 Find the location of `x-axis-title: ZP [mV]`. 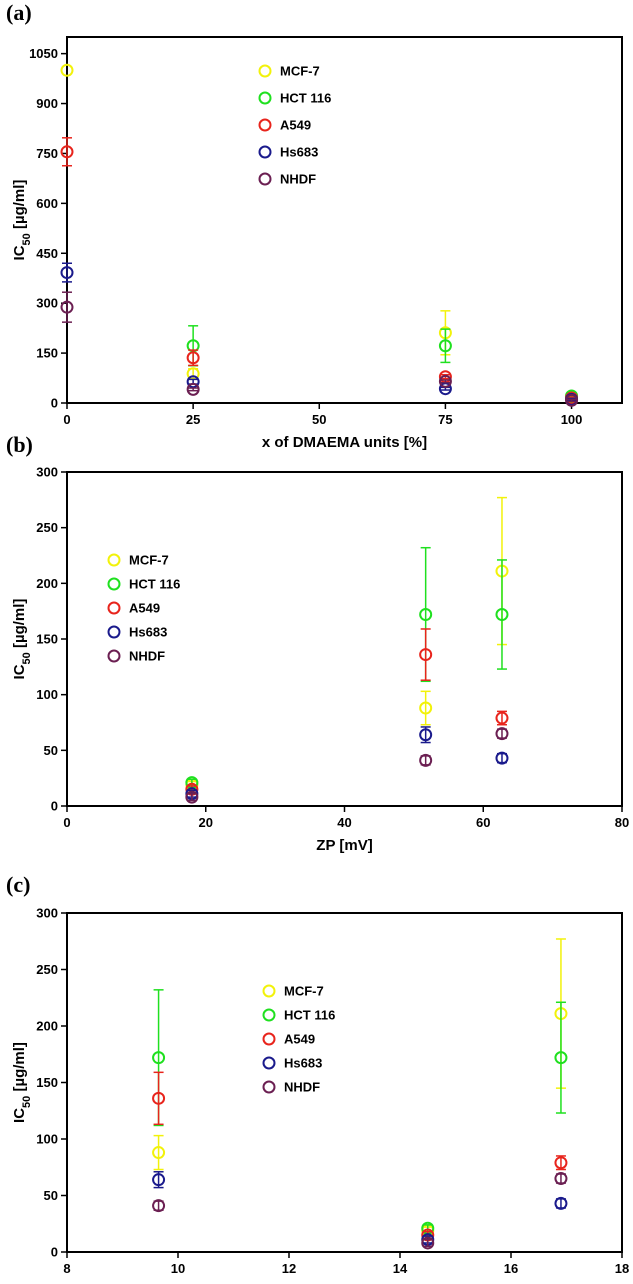

x-axis-title: ZP [mV] is located at coordinates (344, 845).